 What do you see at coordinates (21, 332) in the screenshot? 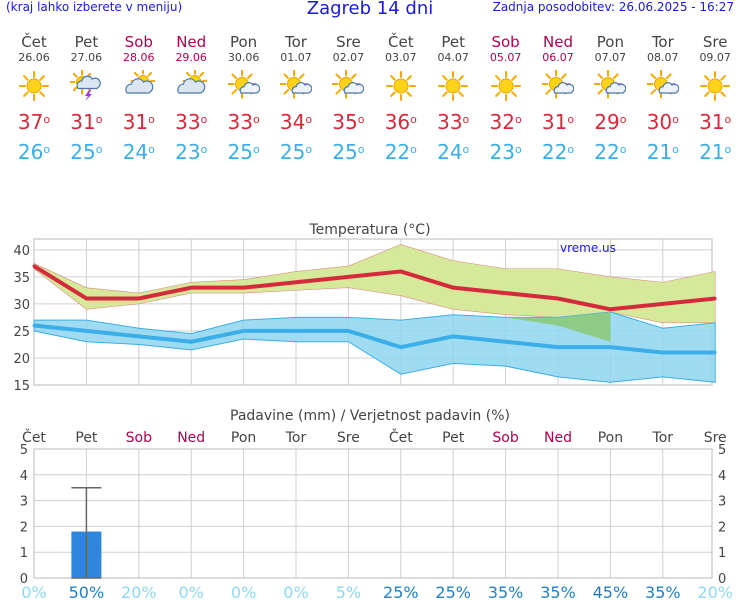
I see `y-tick-label: 25` at bounding box center [21, 332].